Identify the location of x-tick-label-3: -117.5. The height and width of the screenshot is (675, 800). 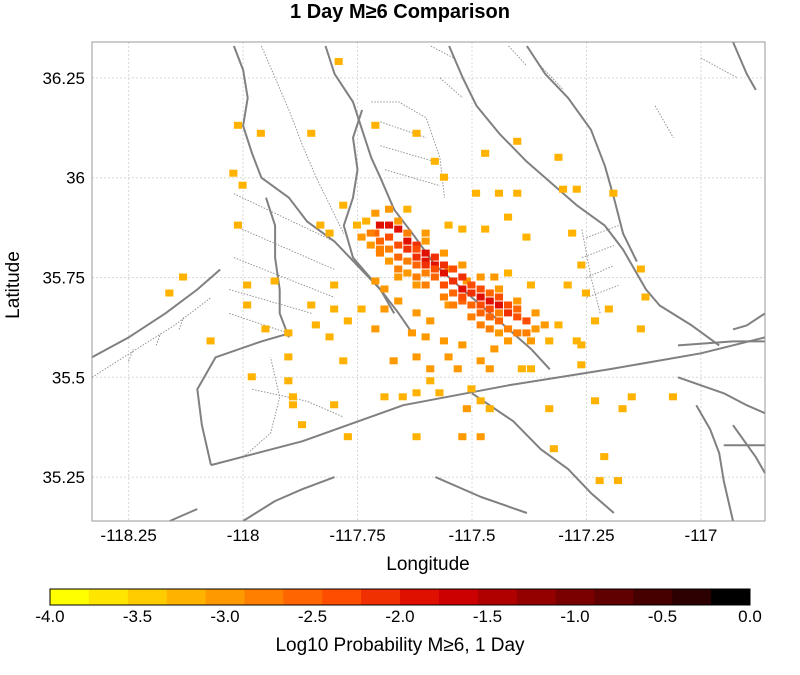
(472, 535).